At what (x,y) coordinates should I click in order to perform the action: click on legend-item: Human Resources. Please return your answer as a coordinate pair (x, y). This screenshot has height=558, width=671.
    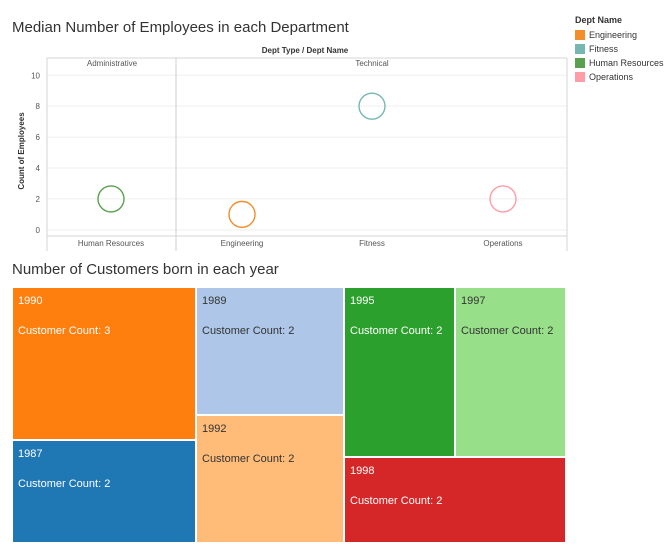
    Looking at the image, I should click on (619, 63).